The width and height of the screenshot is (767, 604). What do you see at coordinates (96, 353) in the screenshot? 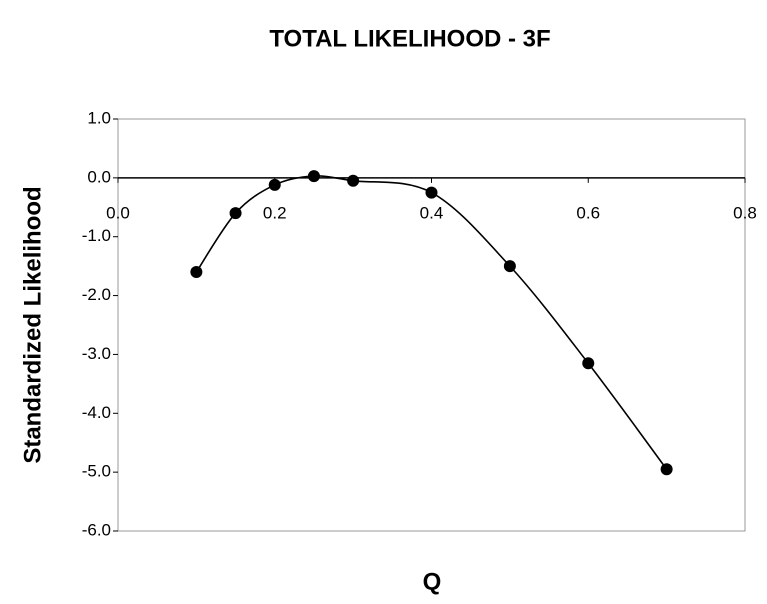
I see `y-tick-label: -3.0` at bounding box center [96, 353].